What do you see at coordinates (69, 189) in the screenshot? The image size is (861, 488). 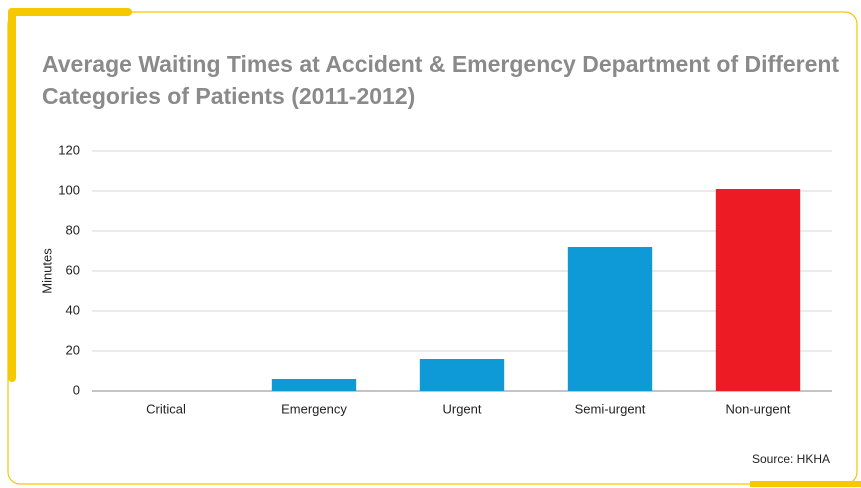 I see `y-tick-label: 100` at bounding box center [69, 189].